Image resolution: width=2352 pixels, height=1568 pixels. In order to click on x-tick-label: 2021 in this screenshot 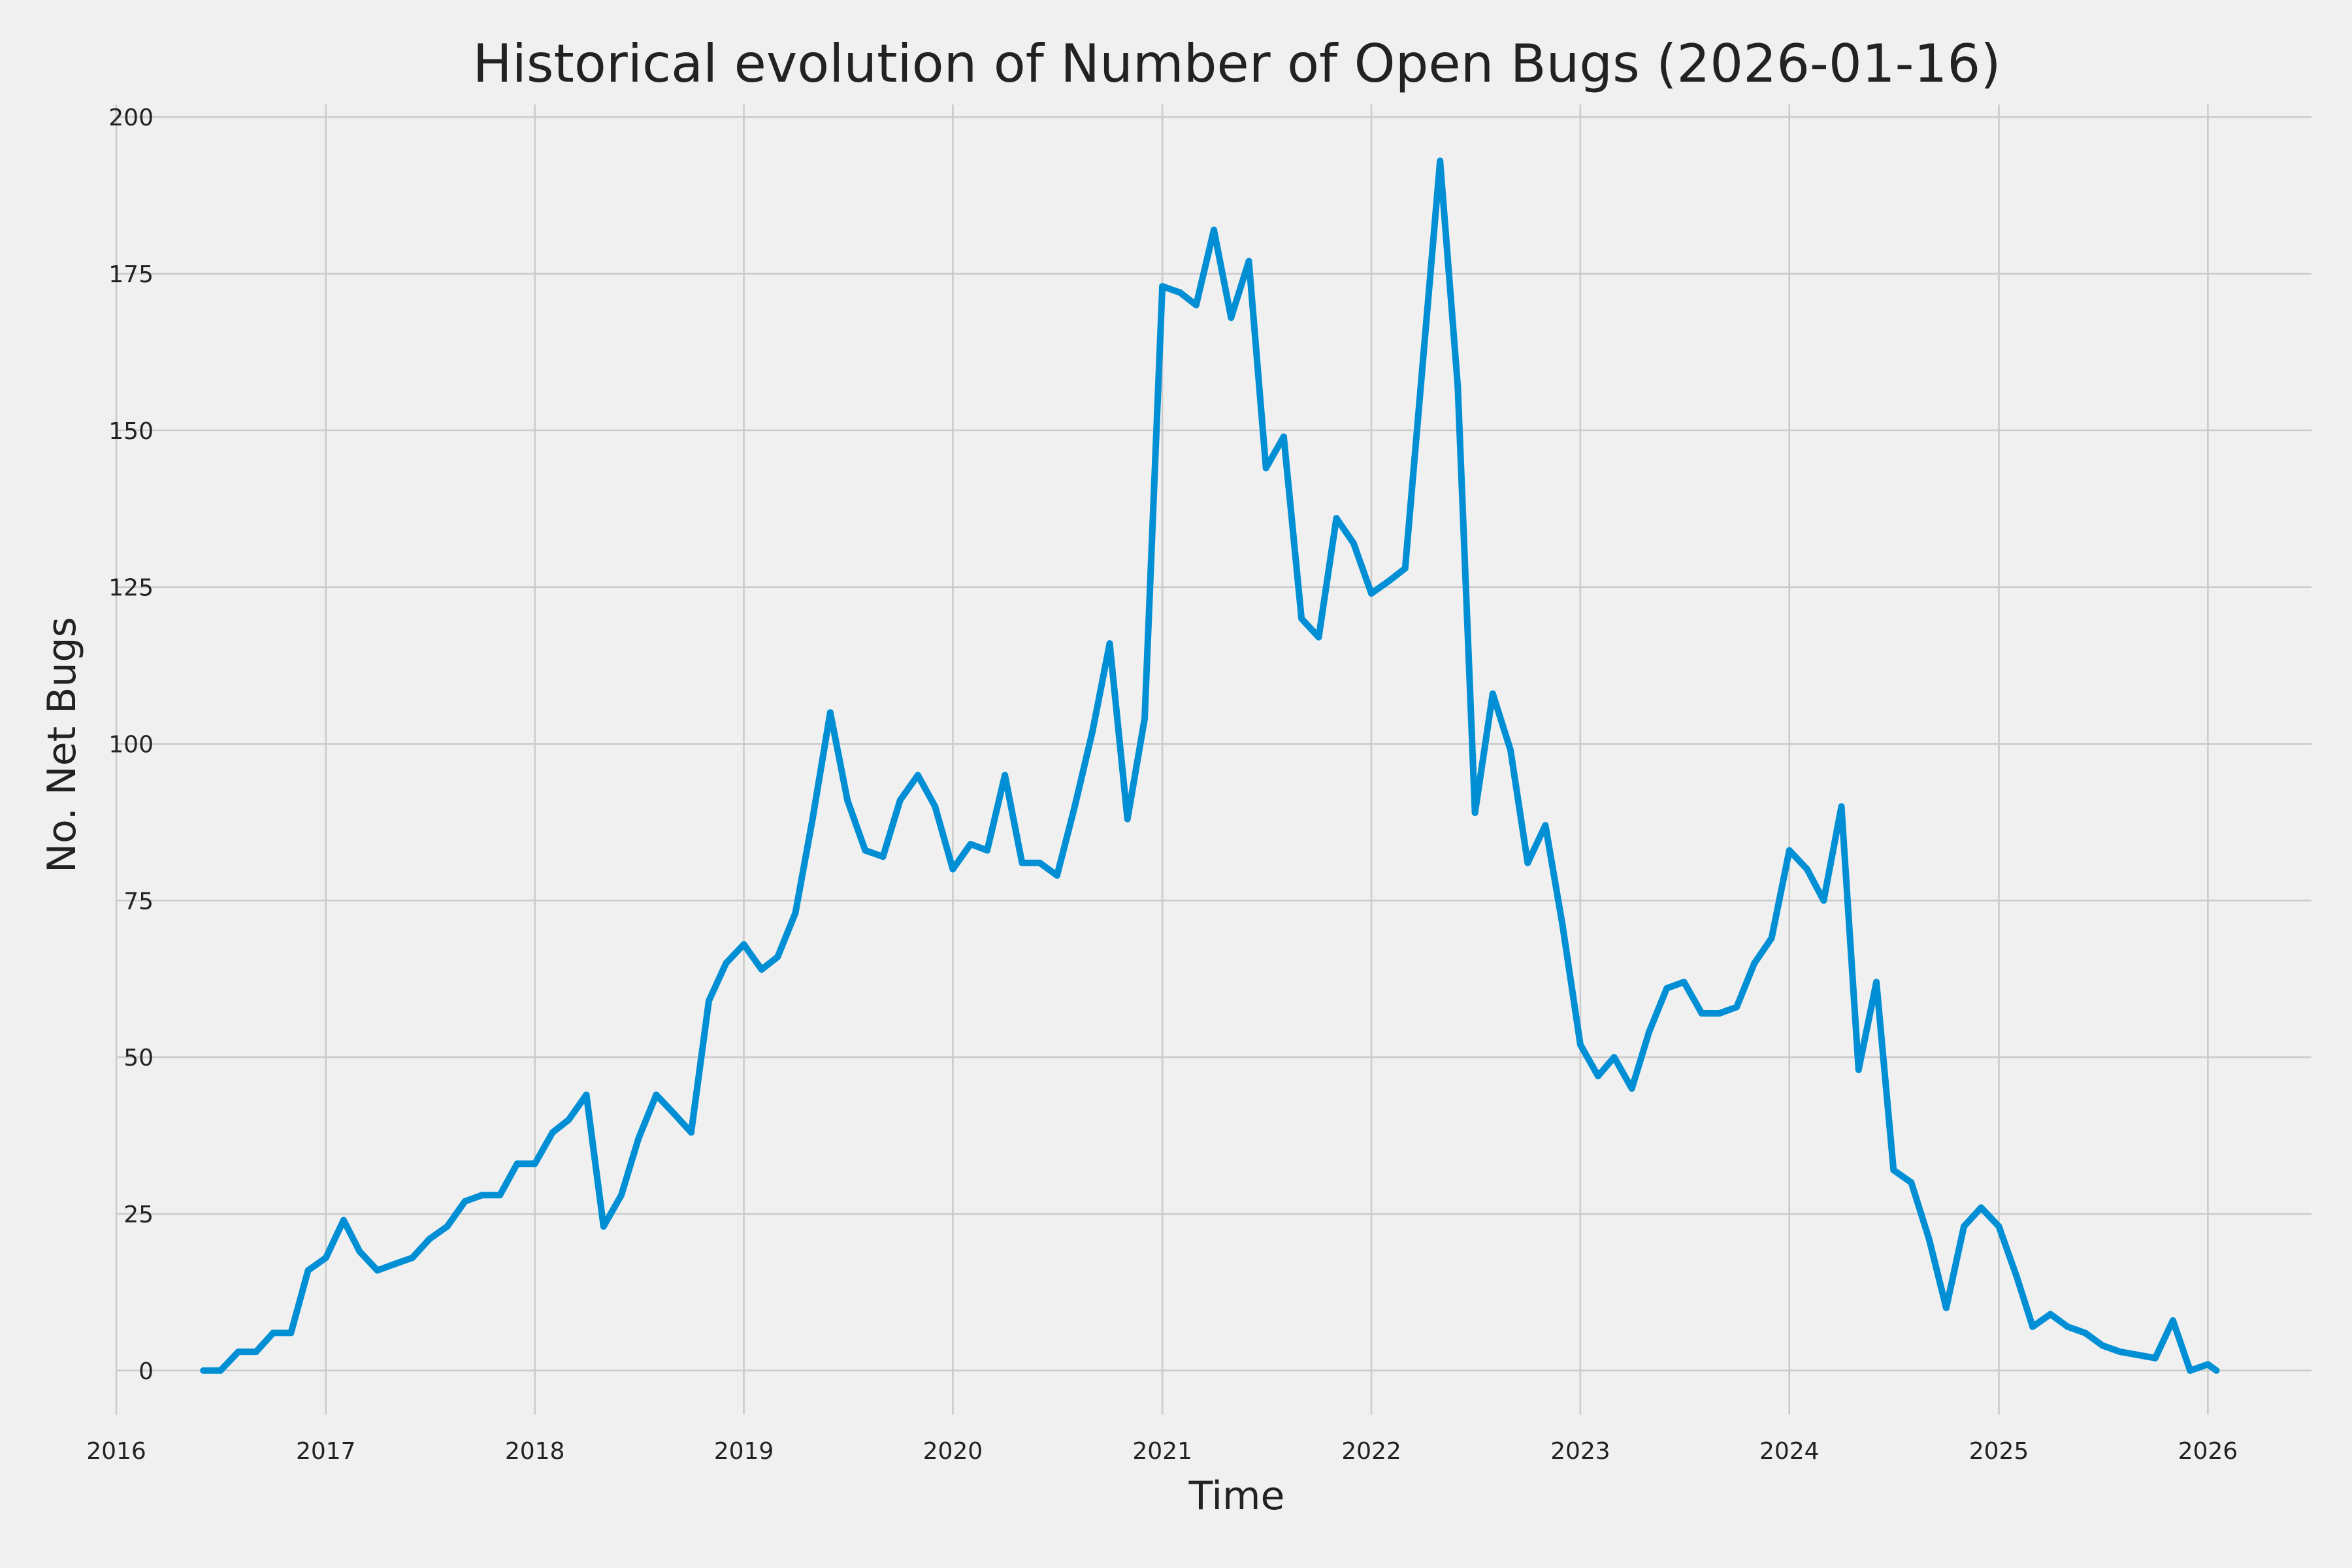, I will do `click(1162, 1451)`.